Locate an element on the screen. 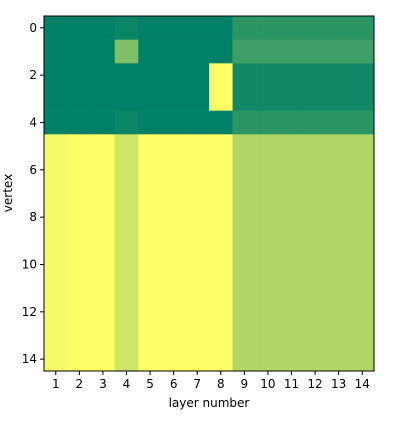 The height and width of the screenshot is (427, 419). y-tick-label: 14 is located at coordinates (29, 359).